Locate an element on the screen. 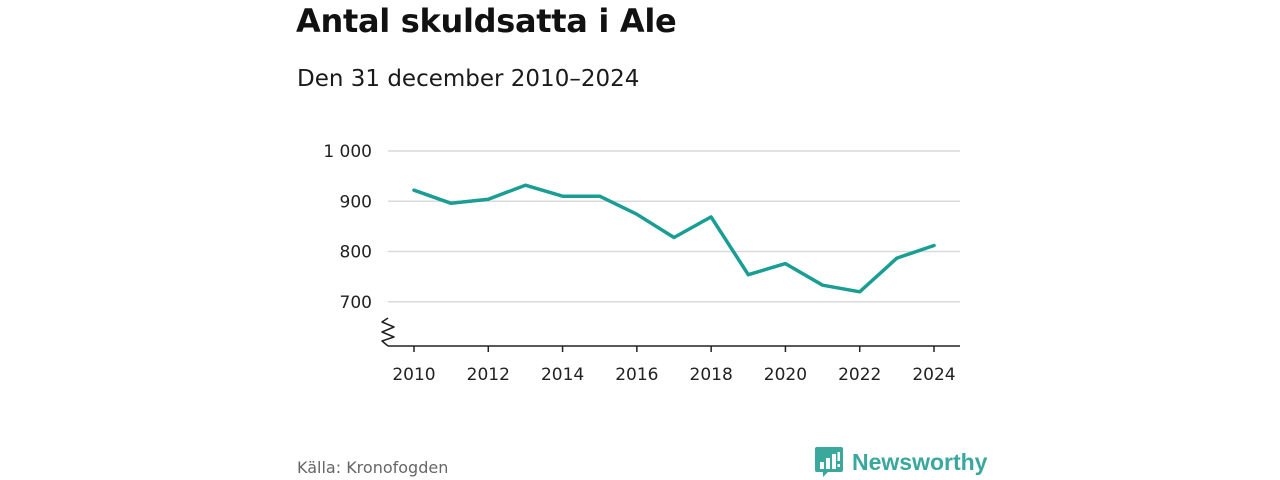 The image size is (1280, 480). y-tick-label: 800 is located at coordinates (356, 253).